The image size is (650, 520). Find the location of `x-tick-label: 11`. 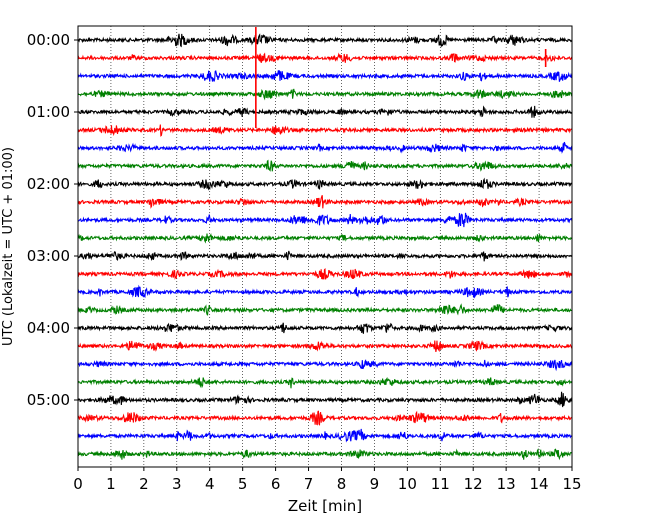

x-tick-label: 11 is located at coordinates (440, 484).